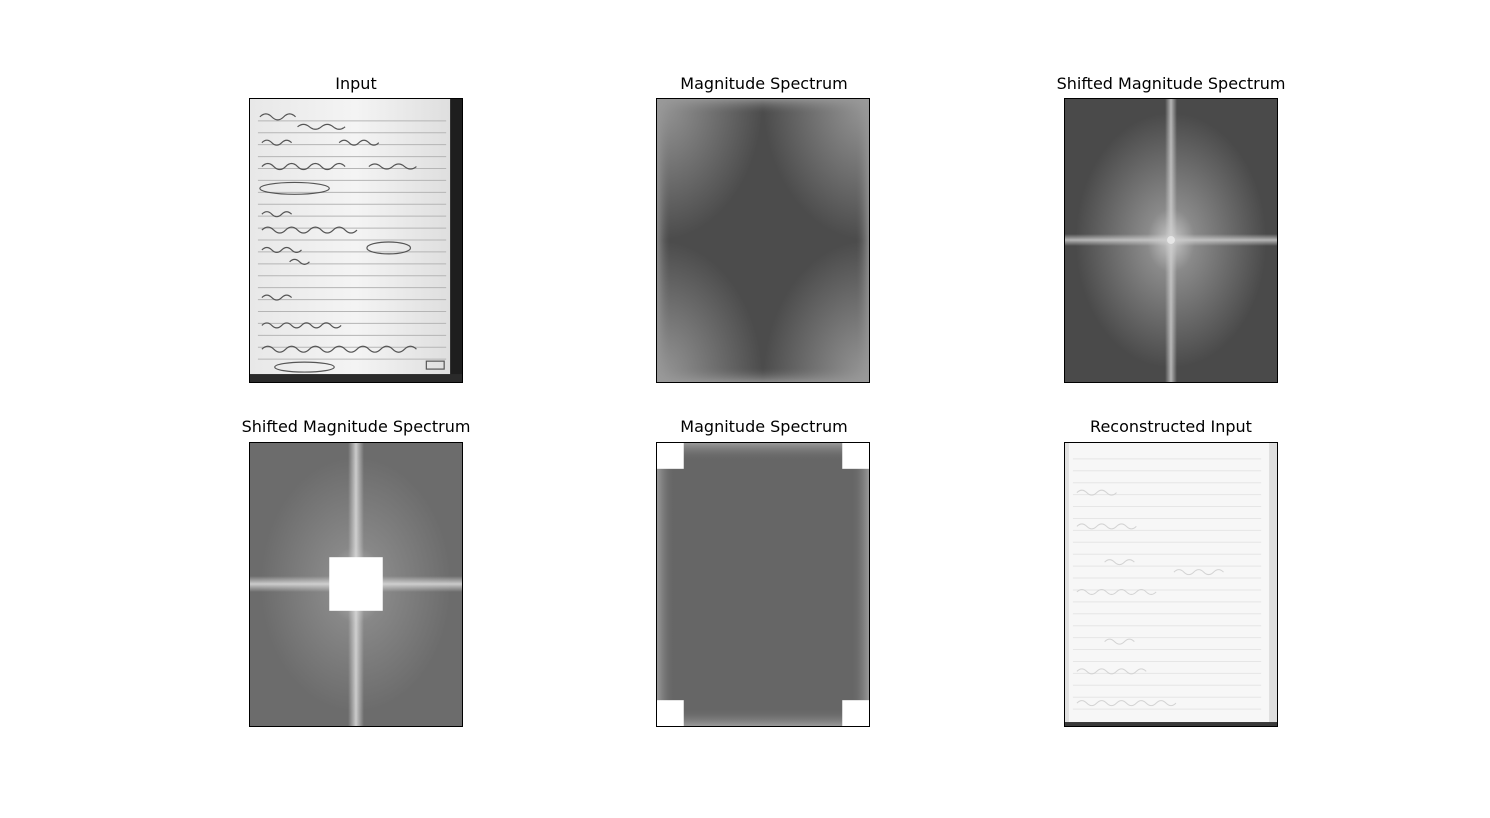 Image resolution: width=1490 pixels, height=818 pixels. I want to click on panel-title-magnitude-spectrum: Magnitude Spectrum, so click(764, 83).